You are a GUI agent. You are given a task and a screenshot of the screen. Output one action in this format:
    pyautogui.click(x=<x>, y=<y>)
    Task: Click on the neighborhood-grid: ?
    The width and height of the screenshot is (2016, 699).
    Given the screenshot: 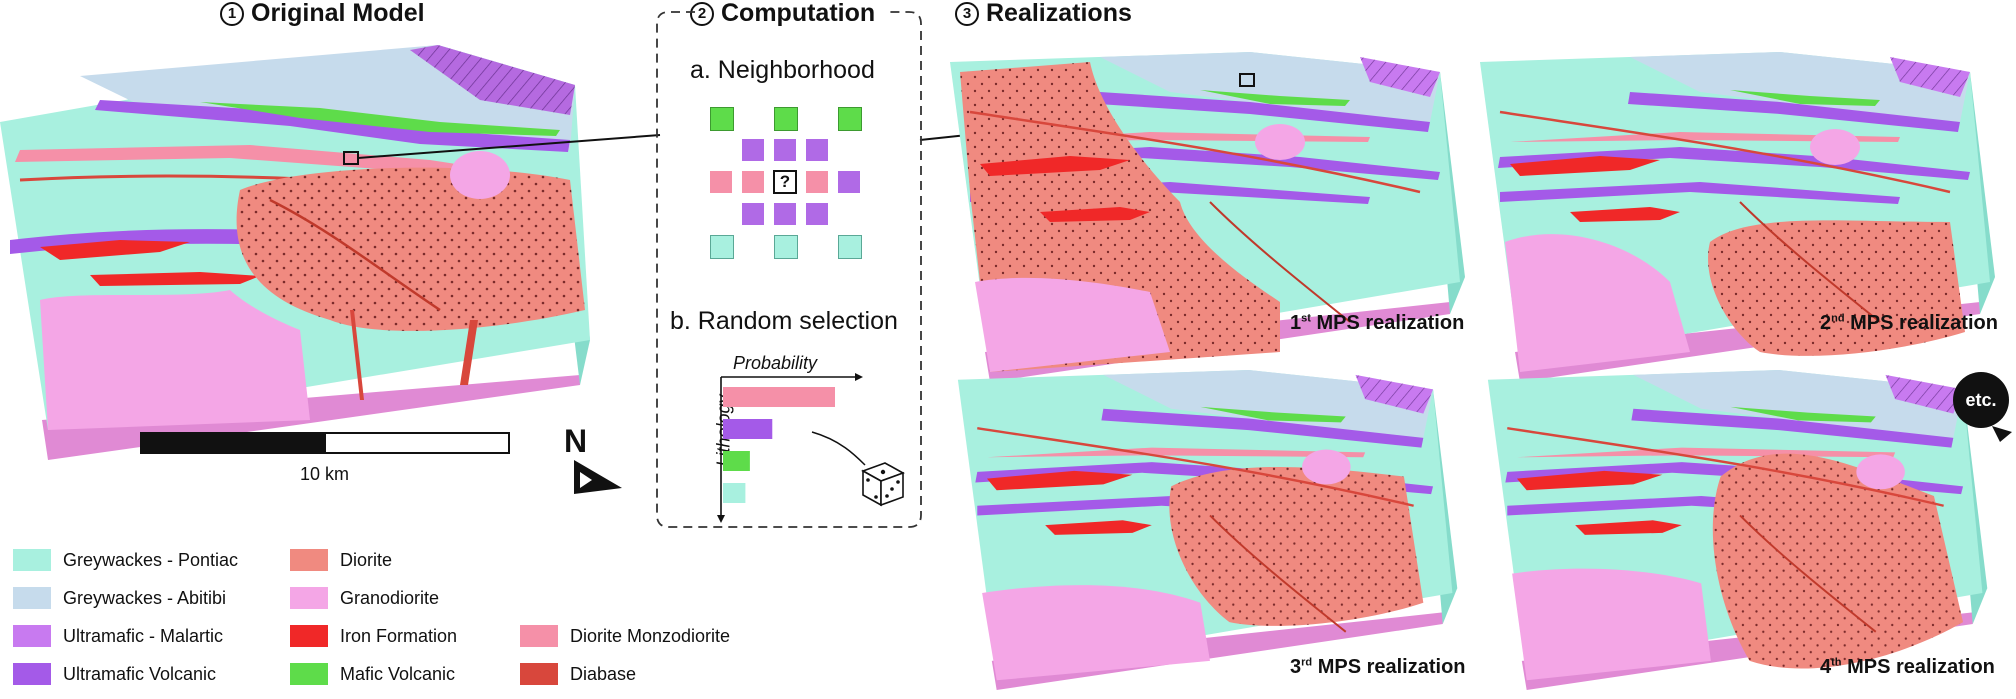 What is the action you would take?
    pyautogui.click(x=786, y=183)
    